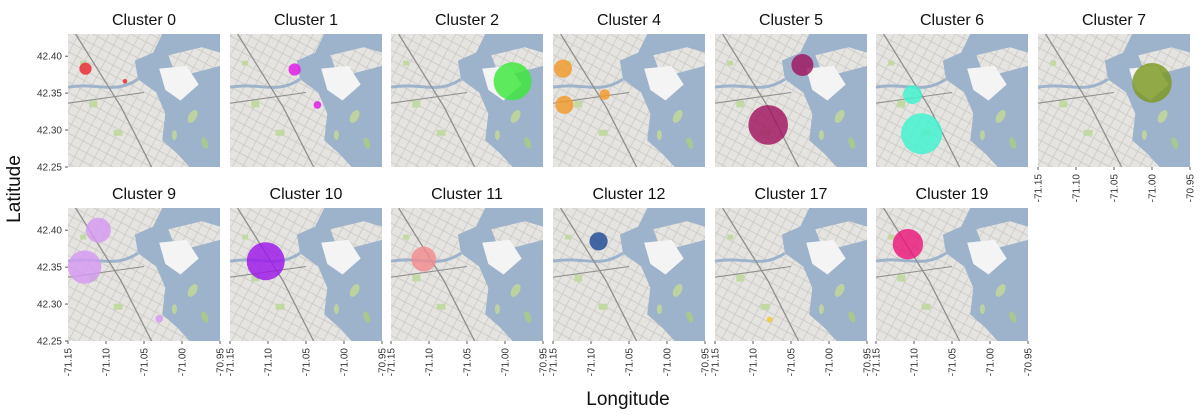 The image size is (1200, 417). What do you see at coordinates (467, 194) in the screenshot?
I see `facet-title: Cluster 11` at bounding box center [467, 194].